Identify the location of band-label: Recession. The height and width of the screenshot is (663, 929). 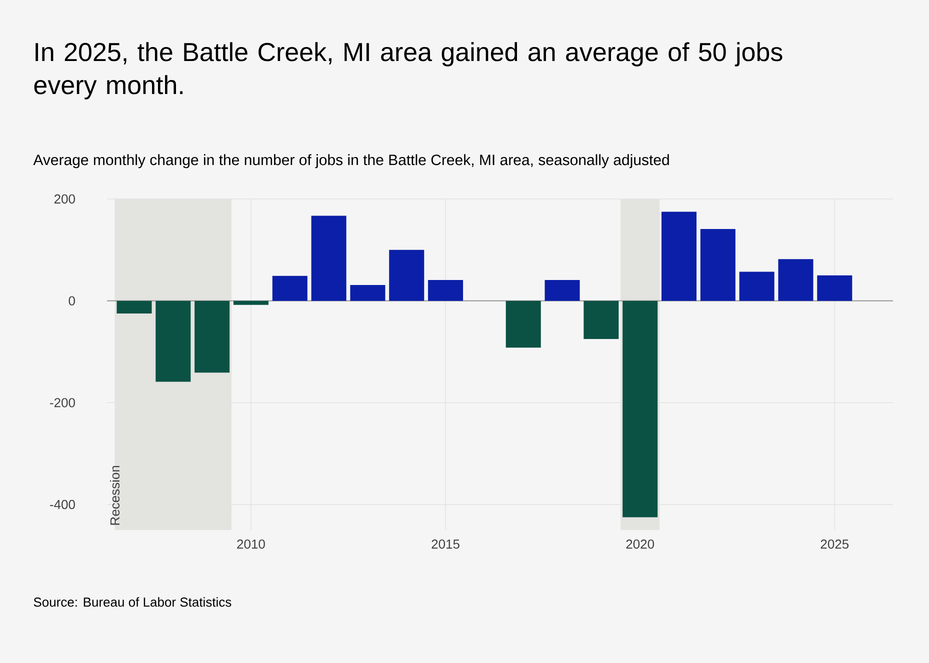
(115, 495).